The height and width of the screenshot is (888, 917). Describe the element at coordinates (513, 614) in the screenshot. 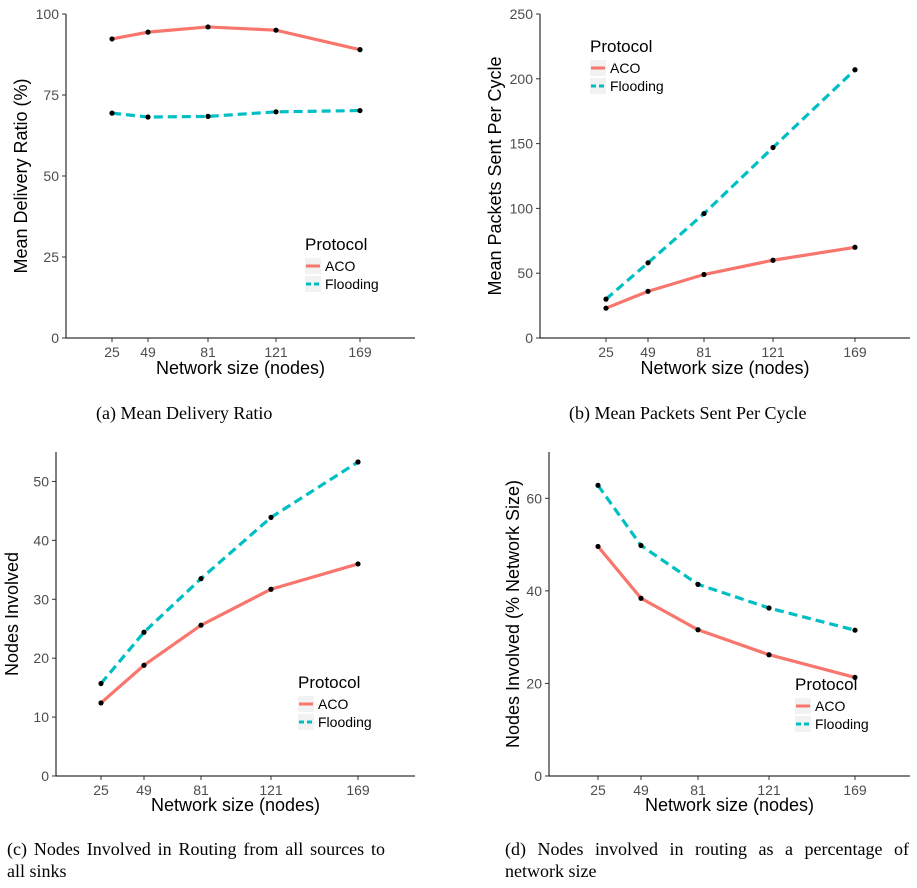

I see `y-axis-title: Nodes Involved (% Network Size)` at that location.